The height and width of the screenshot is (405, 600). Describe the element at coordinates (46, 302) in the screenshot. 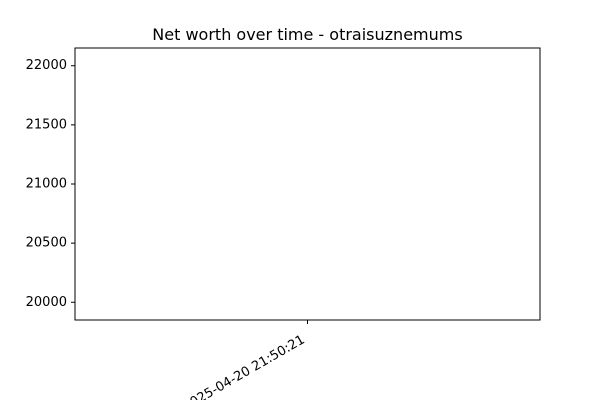

I see `y-tick-label: 20000` at that location.